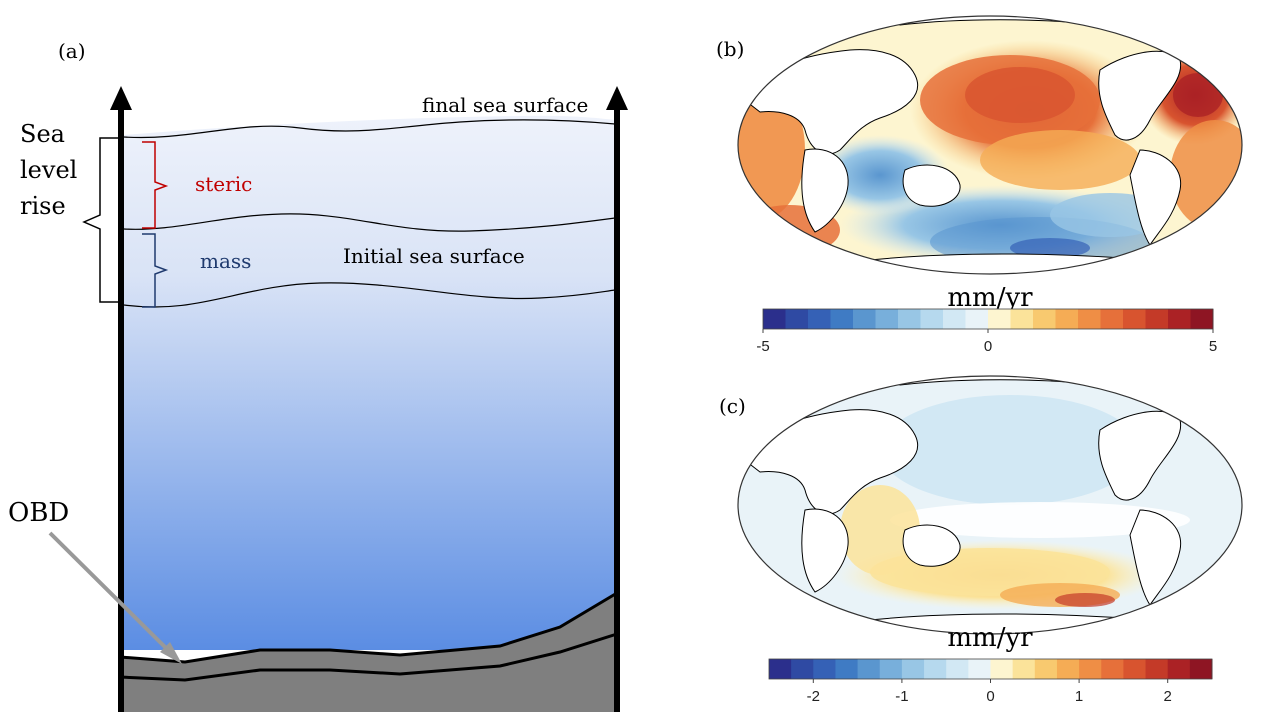  I want to click on mass-brace, so click(155, 270).